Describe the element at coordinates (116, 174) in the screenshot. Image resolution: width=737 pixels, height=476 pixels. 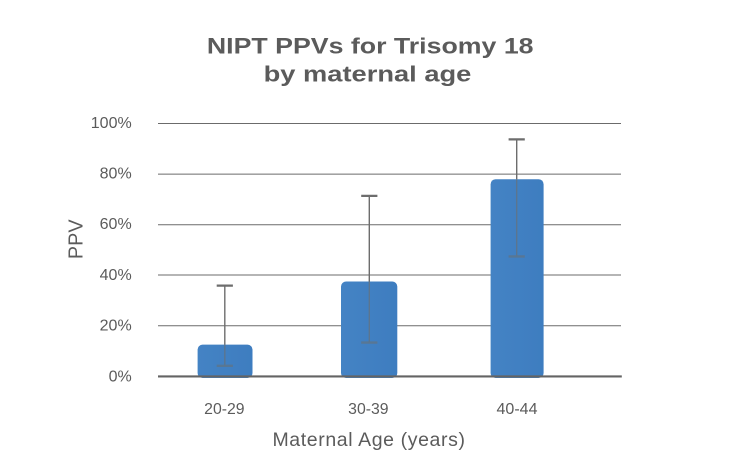
I see `svg-text: 80%` at that location.